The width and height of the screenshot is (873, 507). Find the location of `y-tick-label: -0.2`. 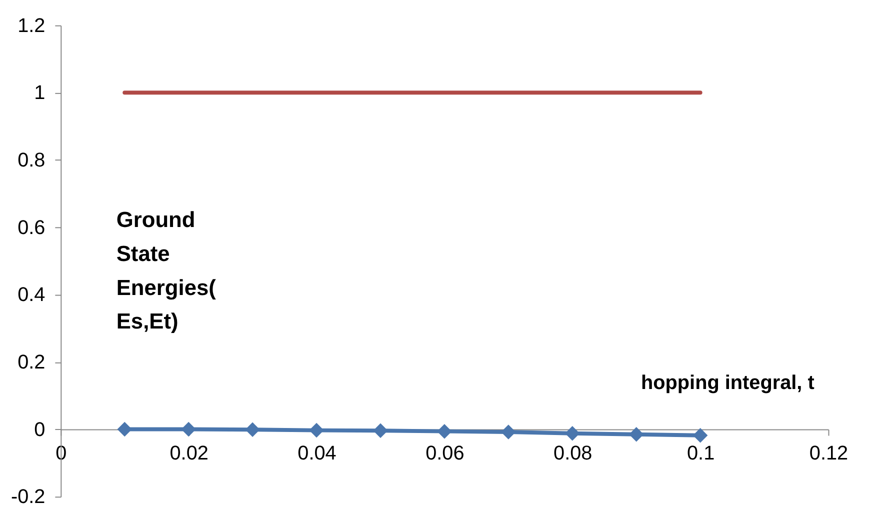

y-tick-label: -0.2 is located at coordinates (28, 496).